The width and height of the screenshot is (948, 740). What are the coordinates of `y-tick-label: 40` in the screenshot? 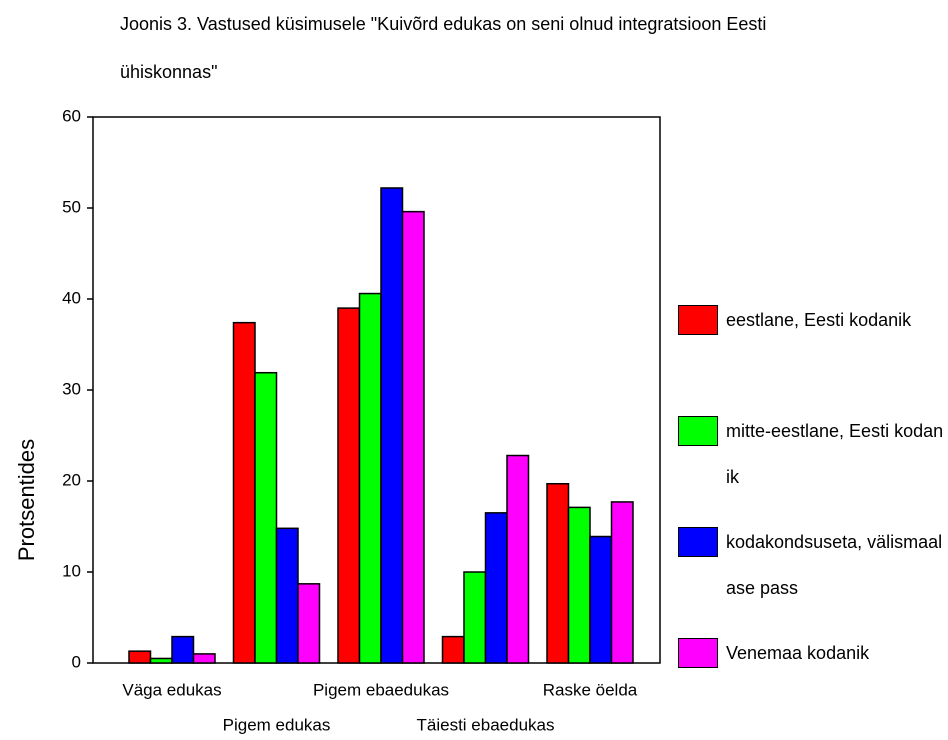 It's located at (71, 297).